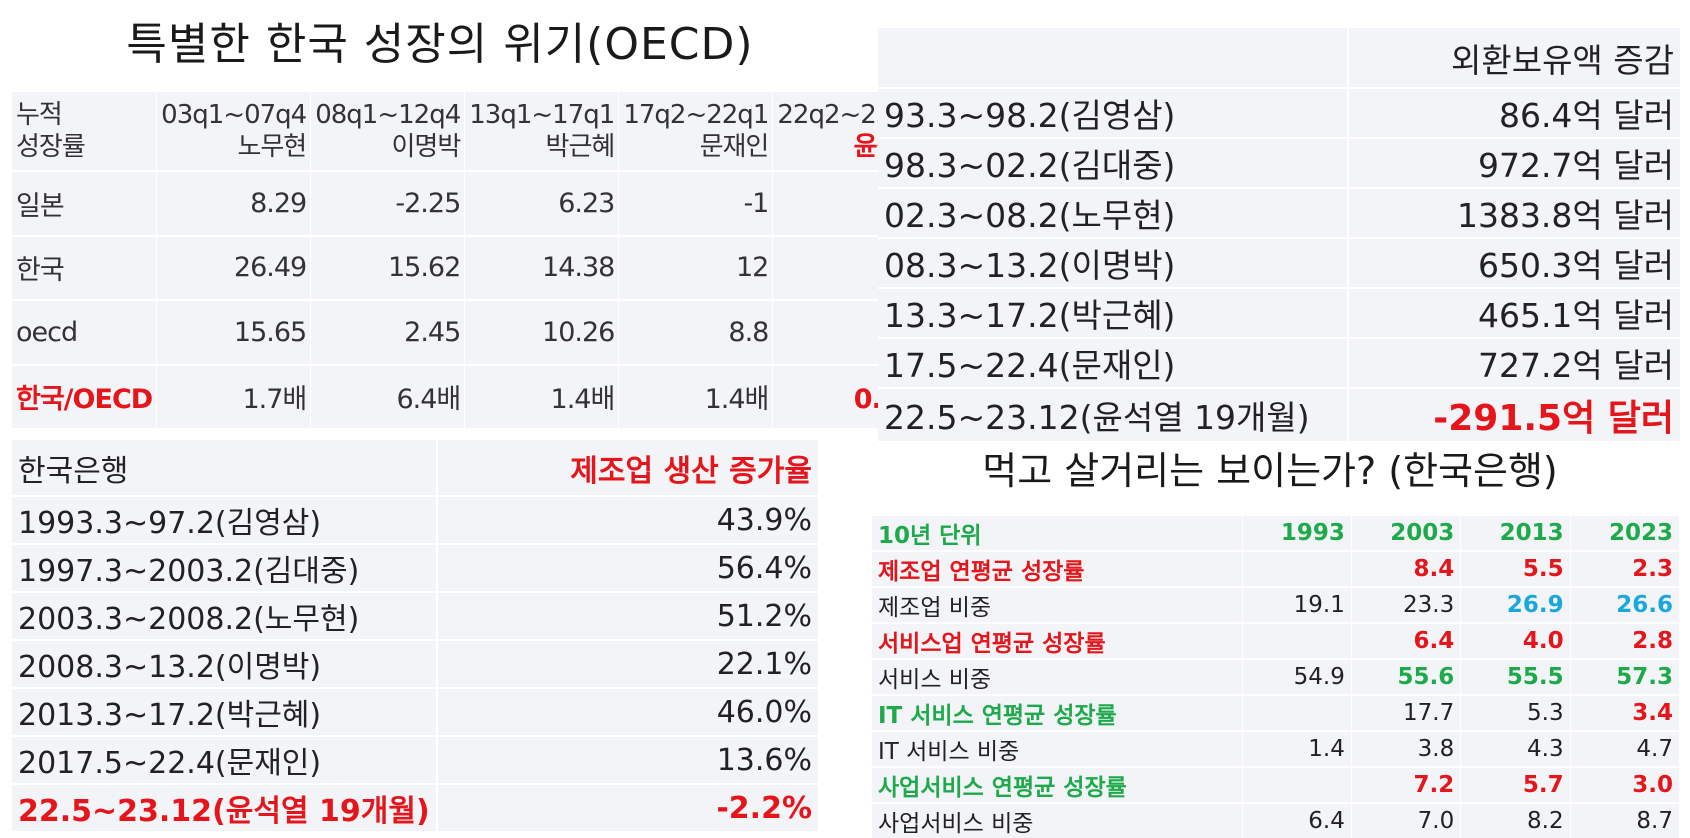  What do you see at coordinates (1279, 163) in the screenshot?
I see `table-row: 98.3~02.2(김대중) 972.7억 달러` at bounding box center [1279, 163].